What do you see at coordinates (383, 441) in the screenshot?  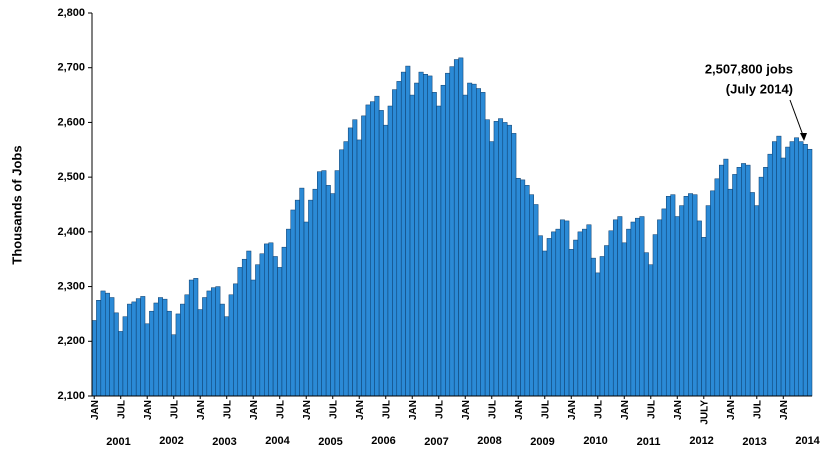 I see `year-label: 2006` at bounding box center [383, 441].